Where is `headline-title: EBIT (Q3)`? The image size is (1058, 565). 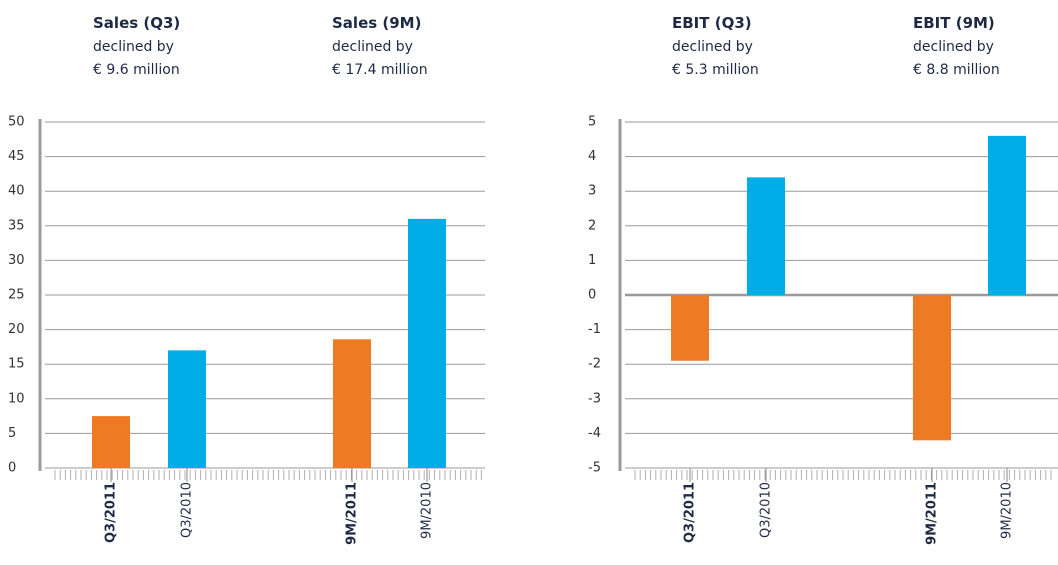 headline-title: EBIT (Q3) is located at coordinates (712, 23).